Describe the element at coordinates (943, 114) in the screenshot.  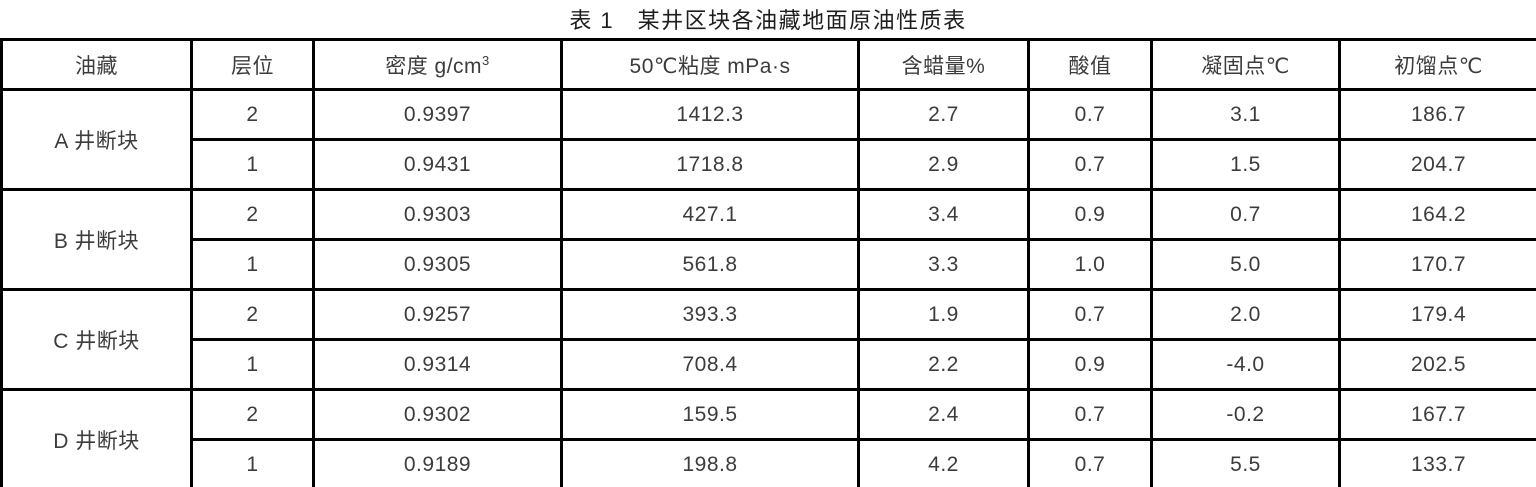
I see `wax-cell: 2.7` at that location.